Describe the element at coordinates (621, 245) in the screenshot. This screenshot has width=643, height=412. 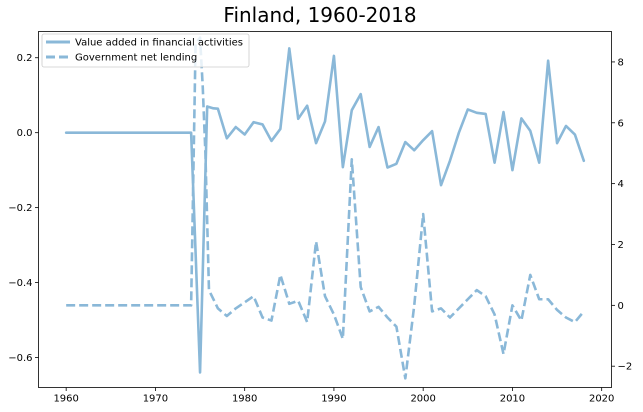
I see `y-right-tick-label: 2` at that location.